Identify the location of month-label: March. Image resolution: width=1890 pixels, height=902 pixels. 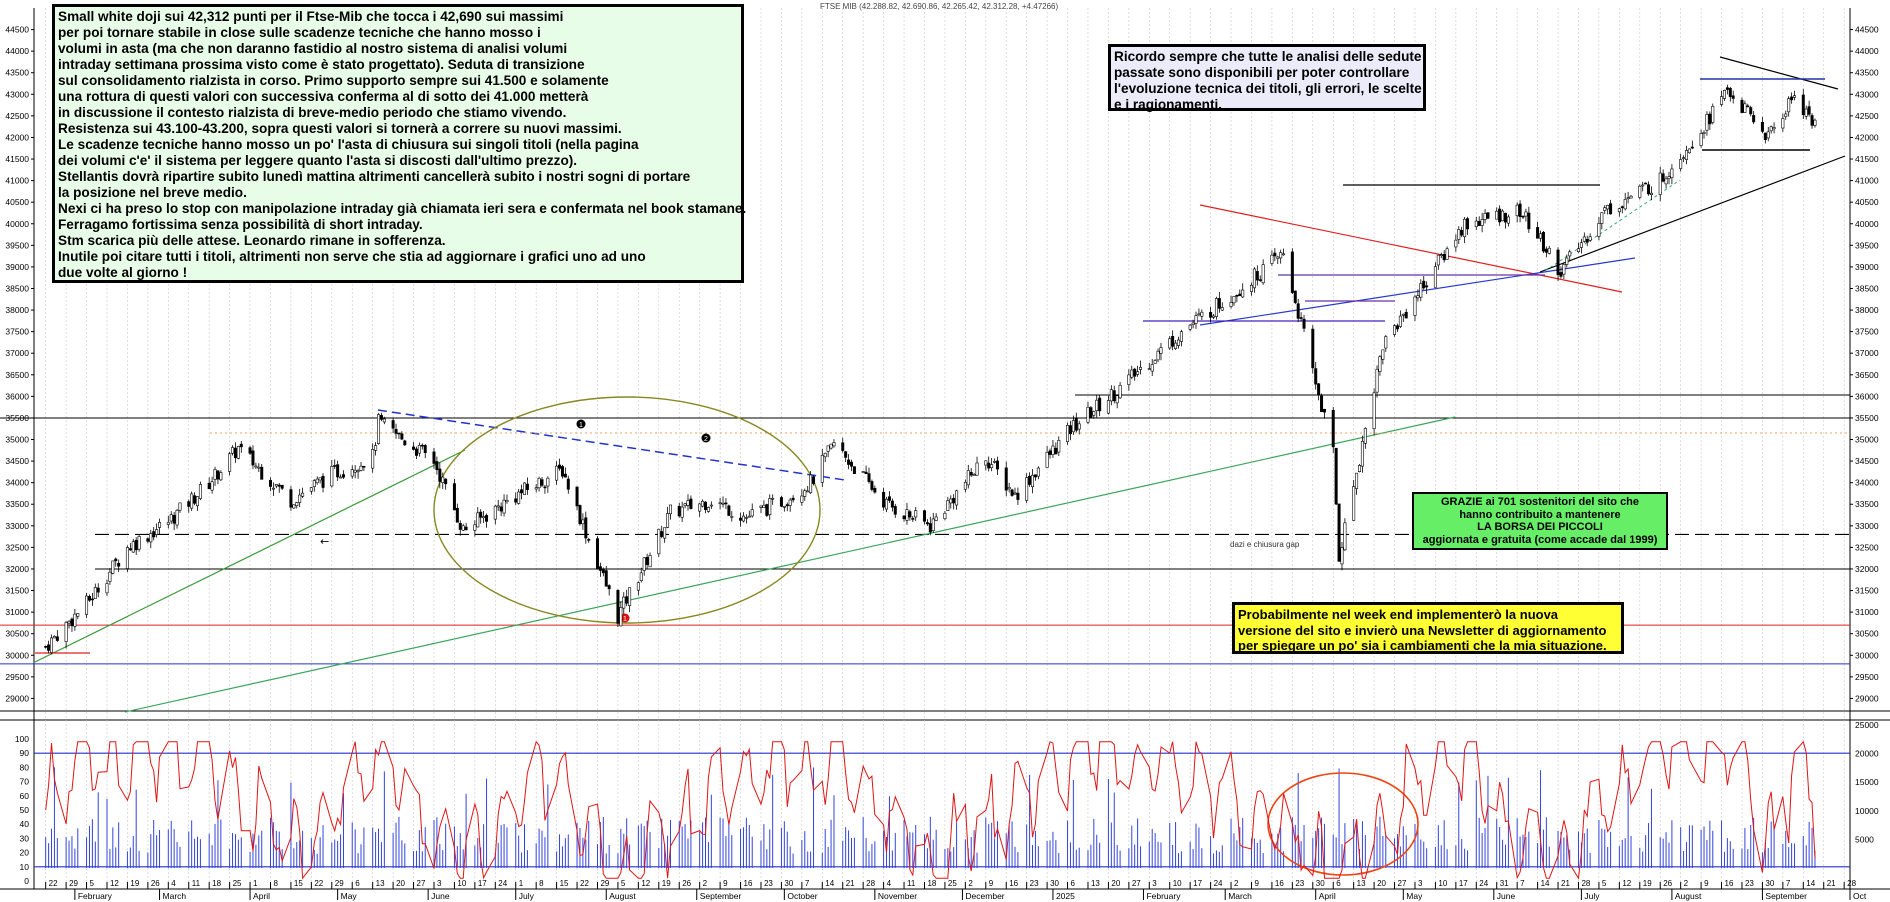
(1240, 896).